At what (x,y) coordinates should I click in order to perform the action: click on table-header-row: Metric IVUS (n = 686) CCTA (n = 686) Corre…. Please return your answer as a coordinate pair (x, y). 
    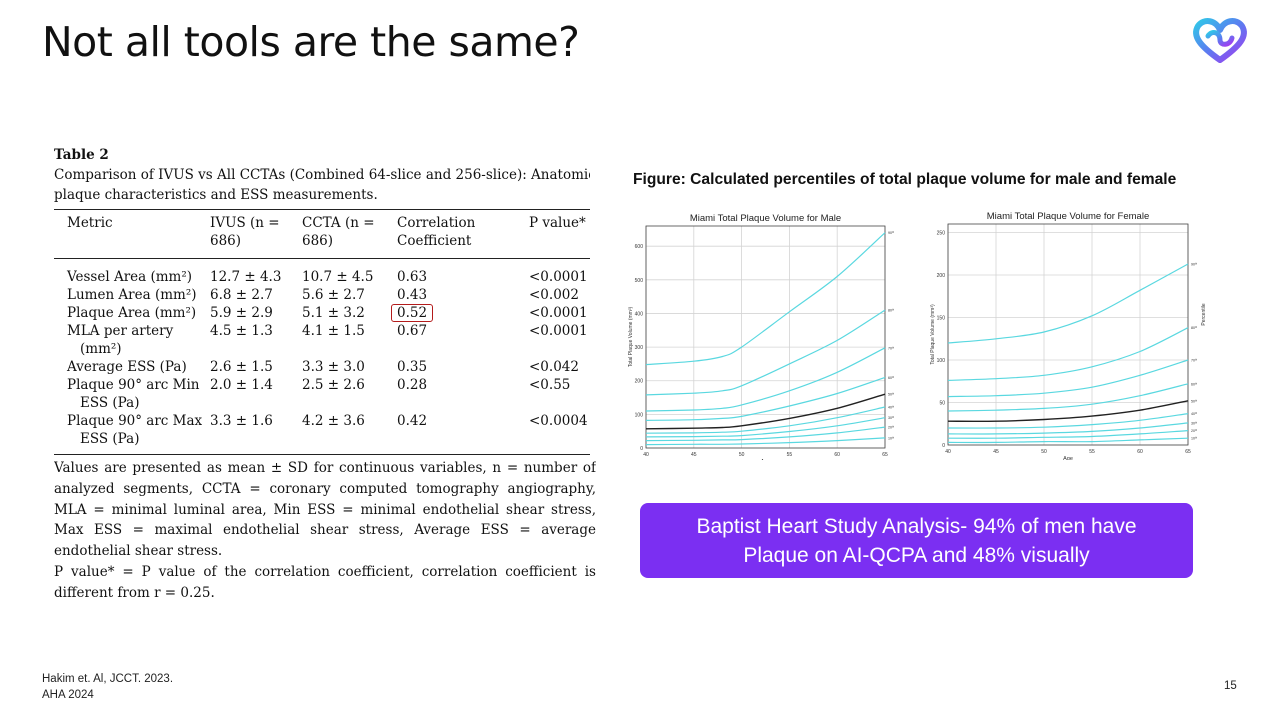
    Looking at the image, I should click on (322, 234).